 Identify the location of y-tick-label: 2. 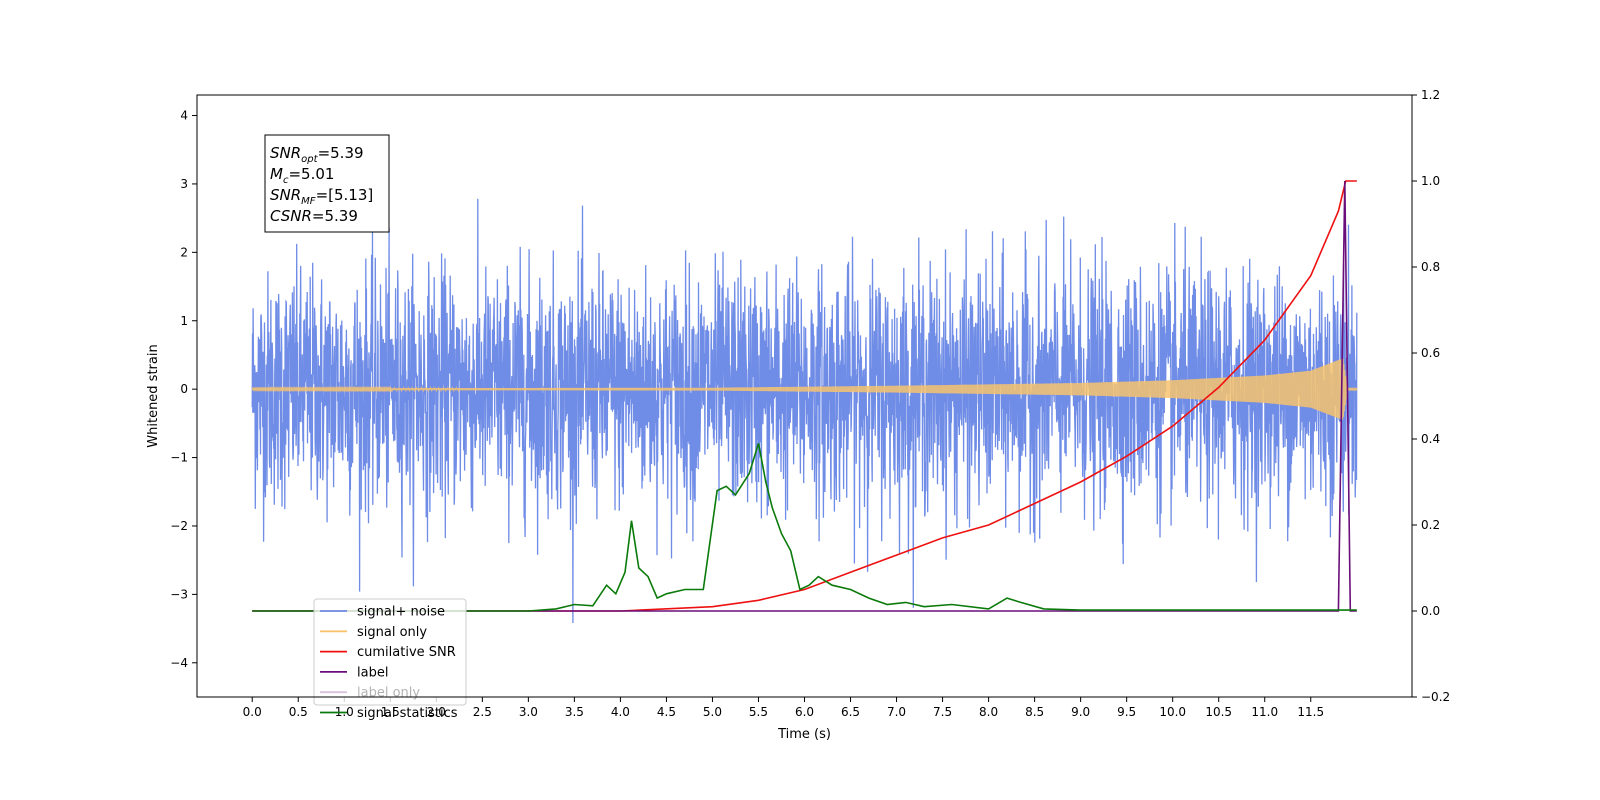
(184, 252).